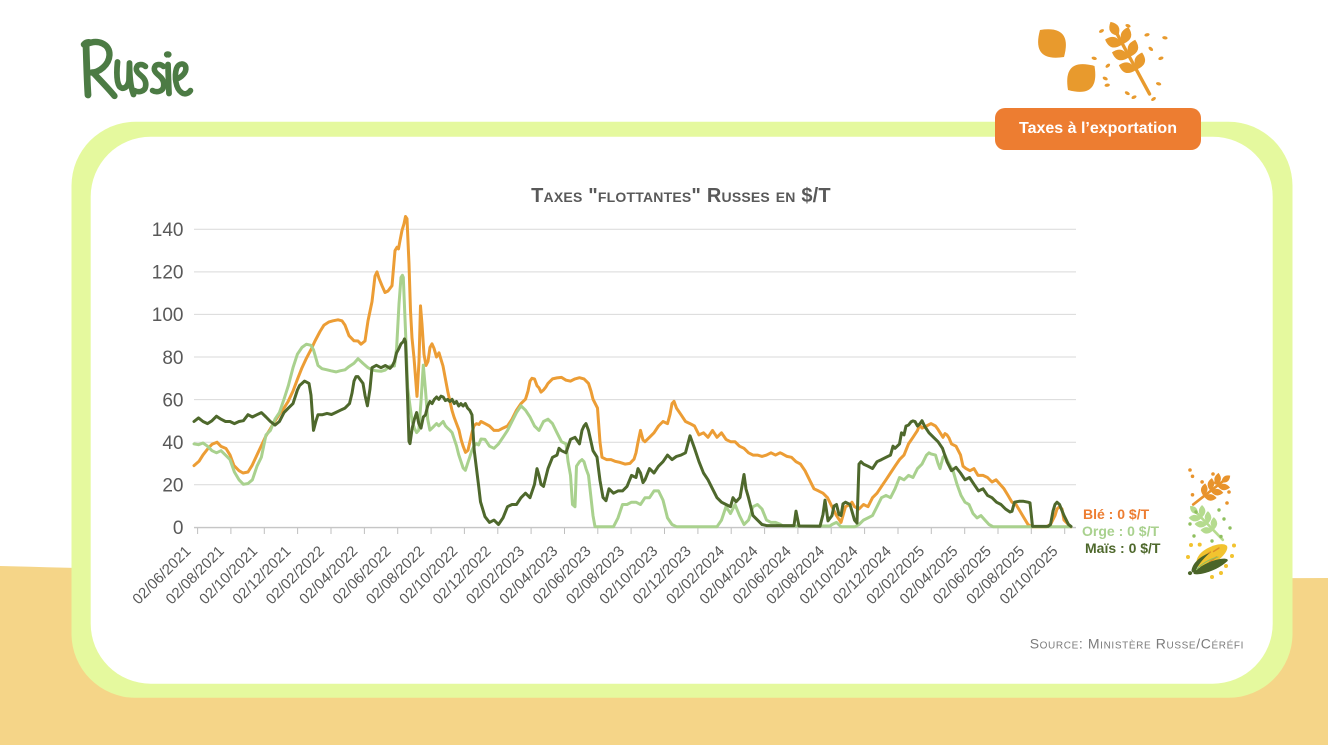  What do you see at coordinates (681, 196) in the screenshot?
I see `svg-text:Taxes "flottantes" Russes en $: Taxes "flottantes" Russes en $/T` at bounding box center [681, 196].